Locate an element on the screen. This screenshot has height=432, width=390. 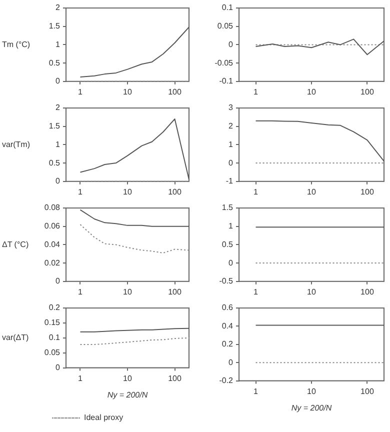
y-axis-title: var(Tm) is located at coordinates (16, 144).